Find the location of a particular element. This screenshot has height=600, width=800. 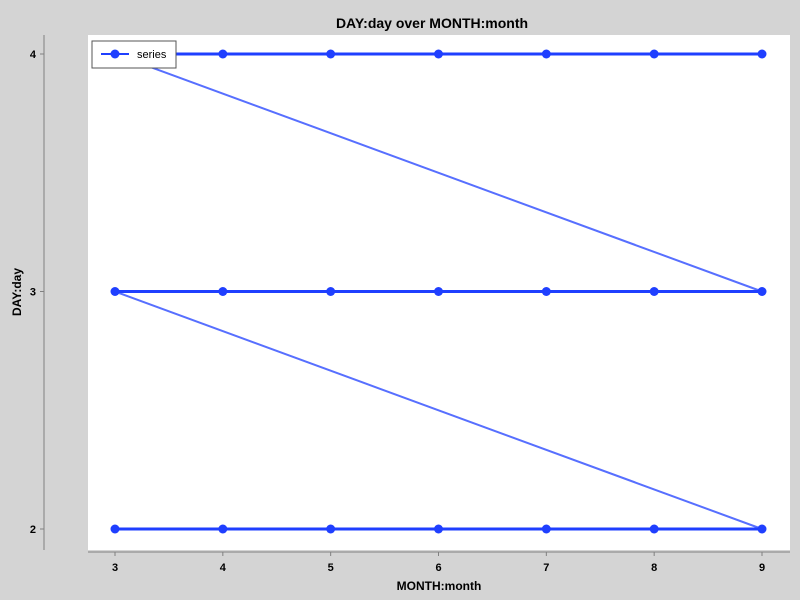

x-axis-title: MONTH:month is located at coordinates (439, 586).